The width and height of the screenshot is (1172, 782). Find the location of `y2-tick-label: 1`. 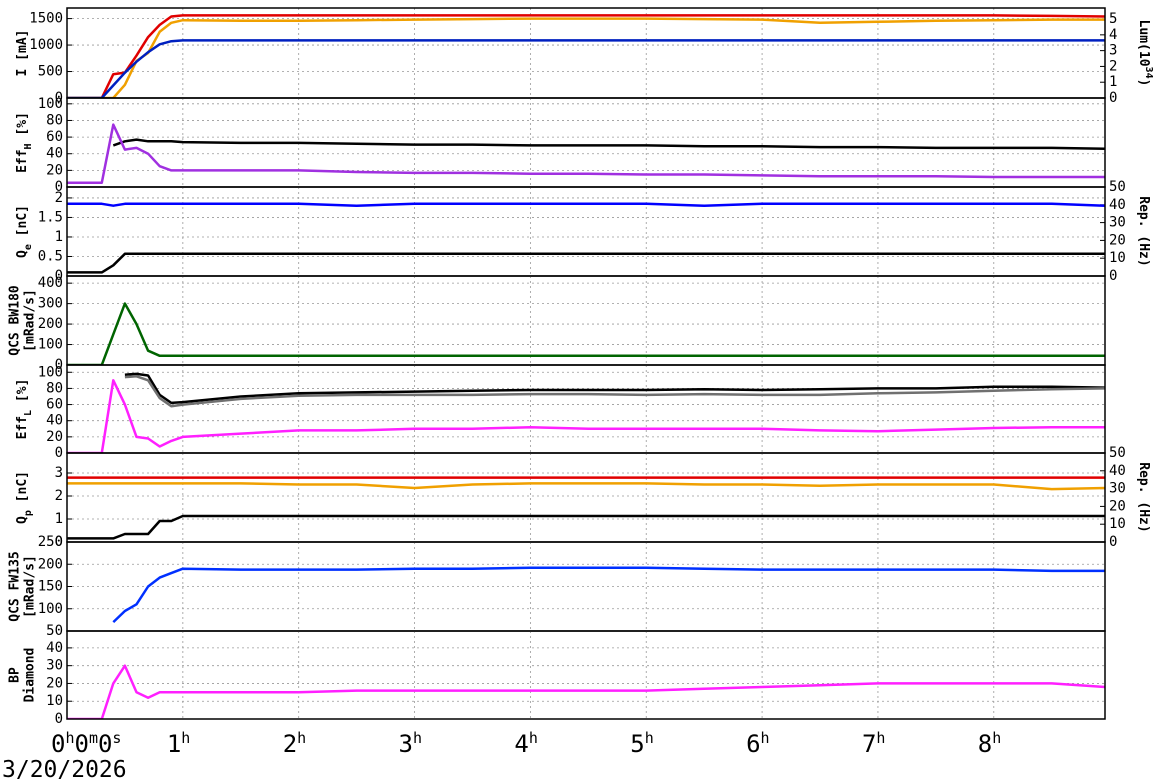

y2-tick-label: 1 is located at coordinates (1113, 82).